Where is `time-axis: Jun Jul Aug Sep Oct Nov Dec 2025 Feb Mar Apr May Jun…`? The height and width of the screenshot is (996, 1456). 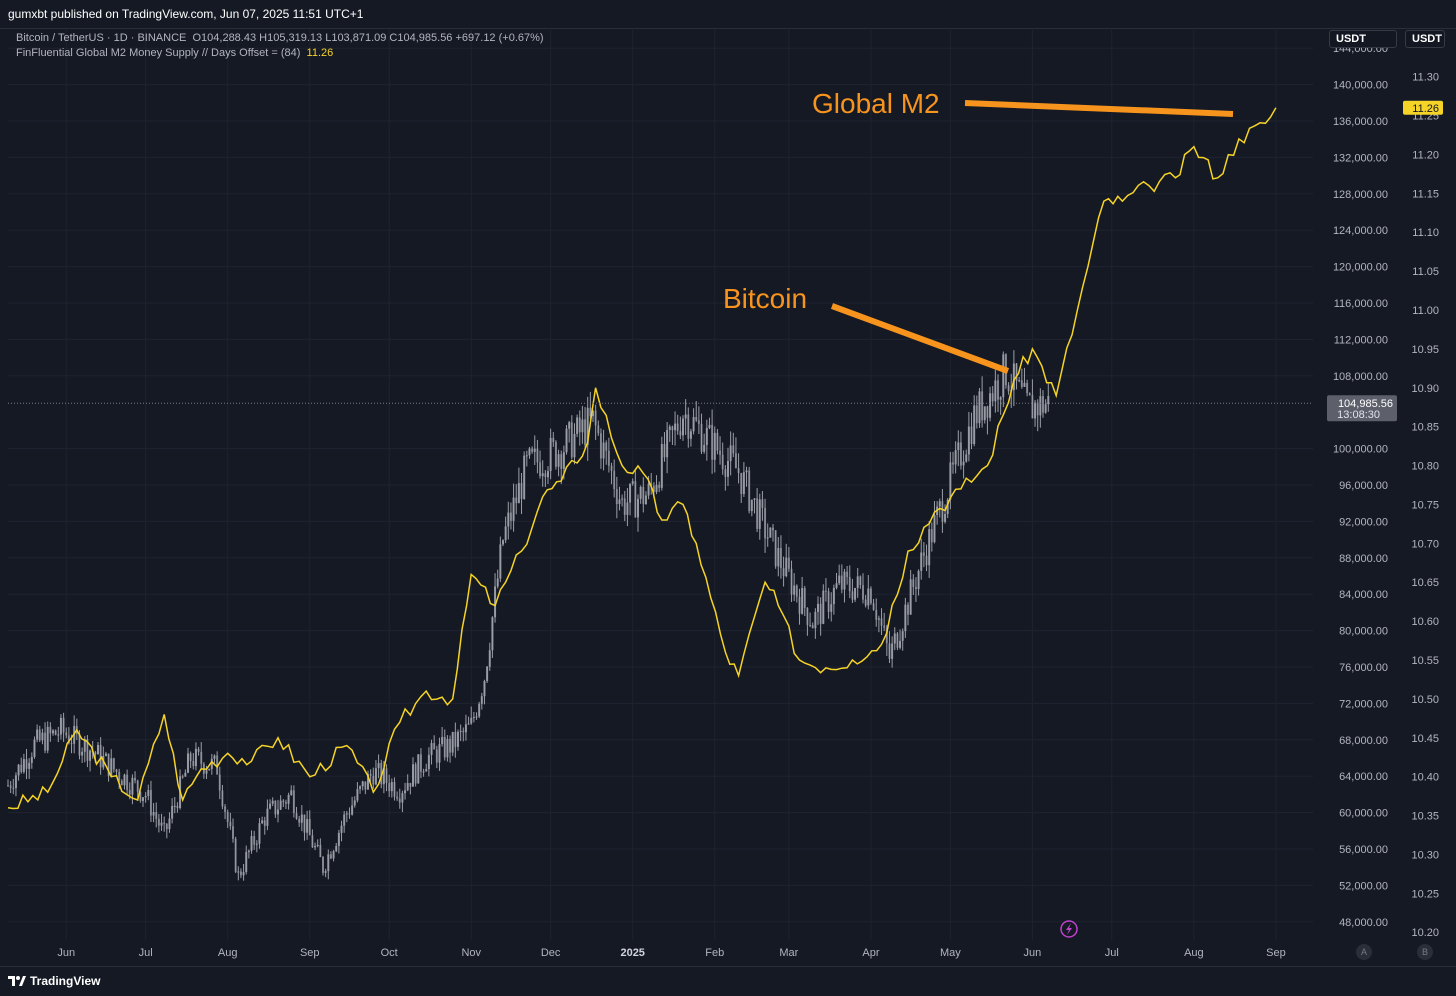
time-axis: Jun Jul Aug Sep Oct Nov Dec 2025 Feb Mar Apr May Jun… is located at coordinates (671, 953).